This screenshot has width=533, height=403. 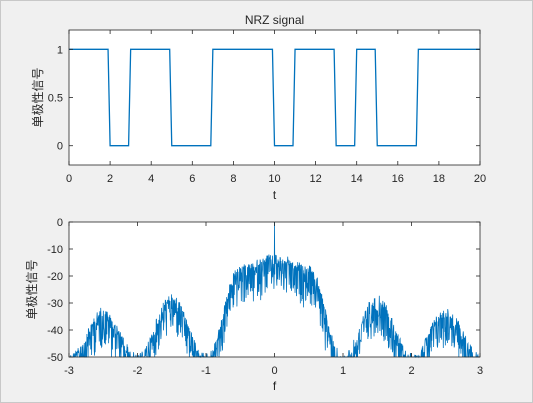 I want to click on x-tick-label: 14, so click(x=357, y=179).